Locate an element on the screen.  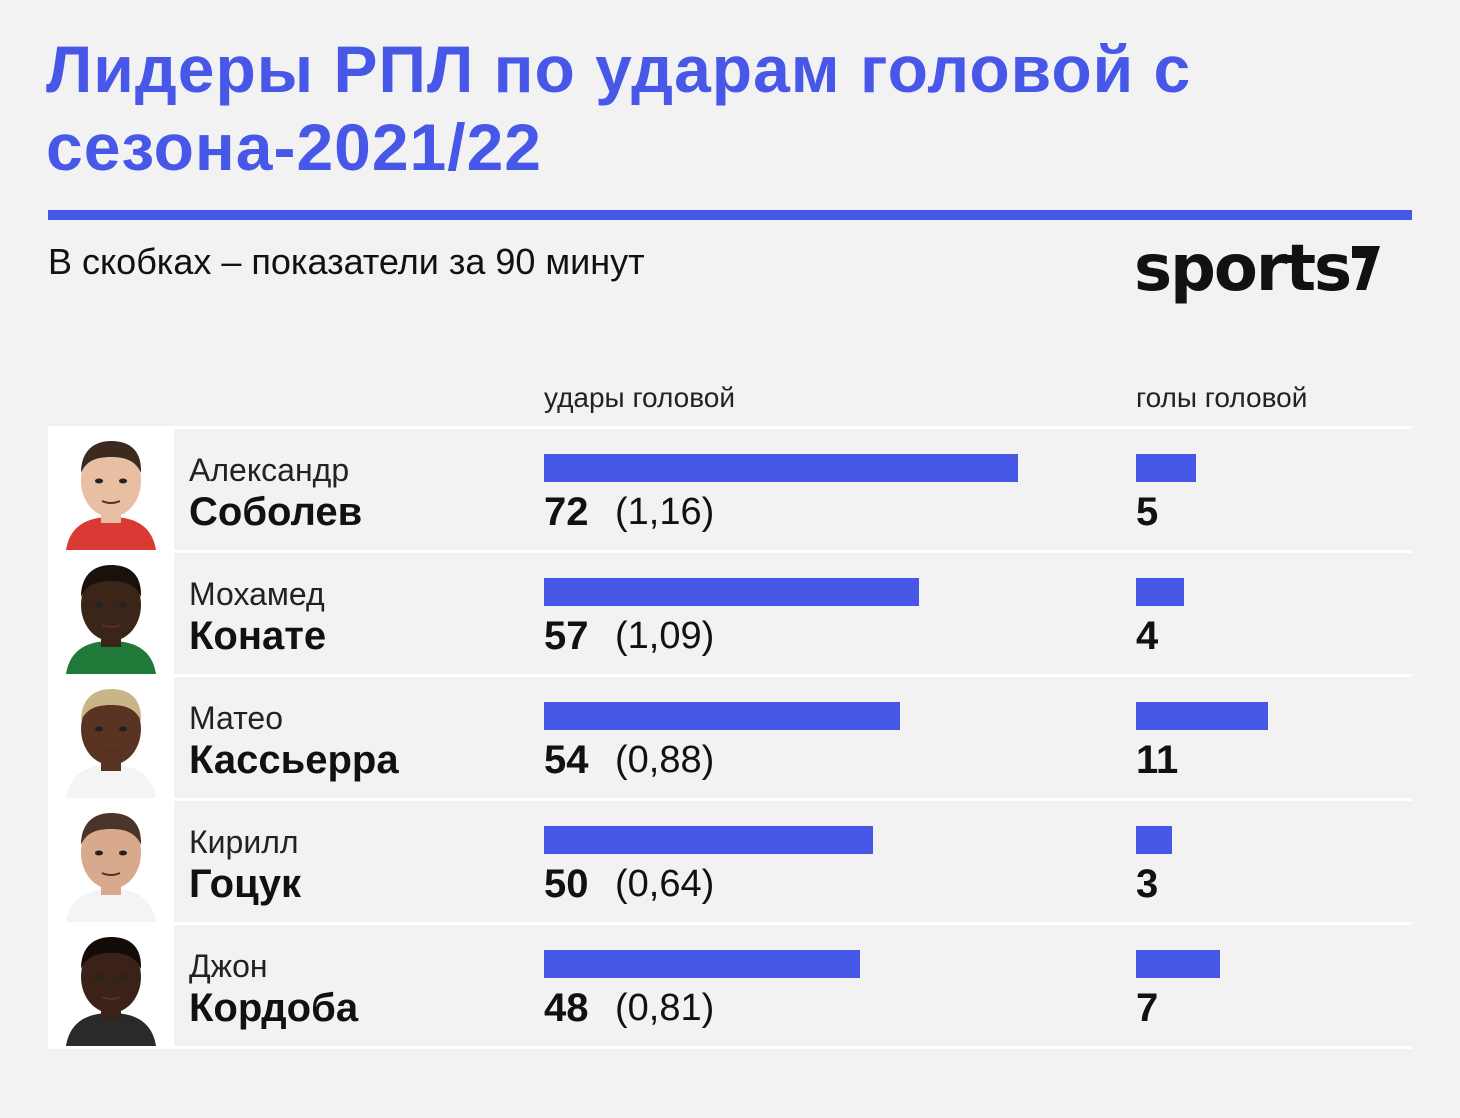
player-last-name: Кордоба is located at coordinates (274, 1008).